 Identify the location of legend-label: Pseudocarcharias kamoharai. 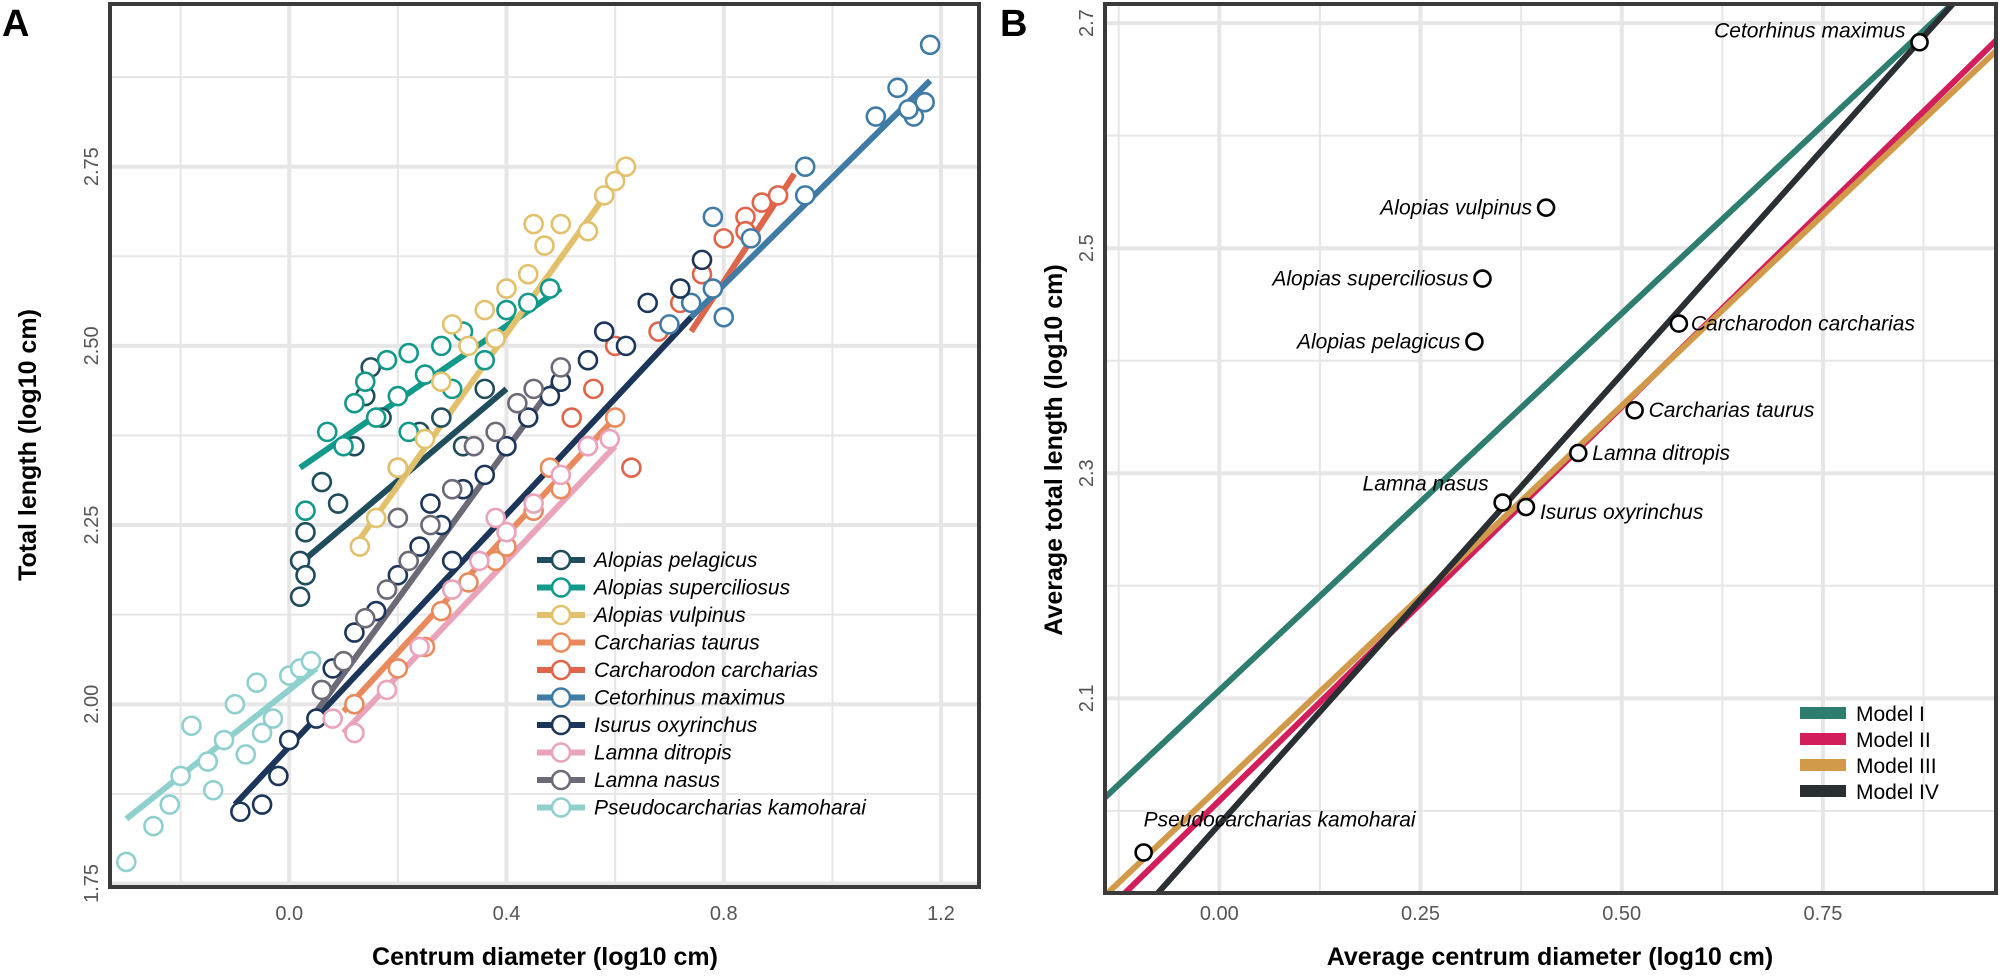
(730, 808).